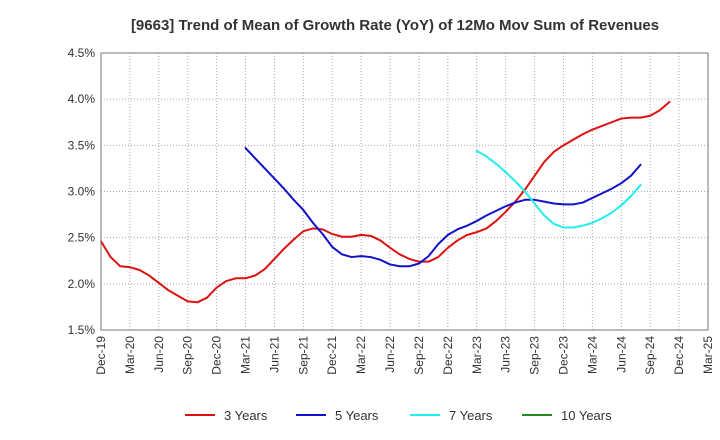 This screenshot has width=720, height=440. I want to click on x-tick-label: Sep-24, so click(650, 355).